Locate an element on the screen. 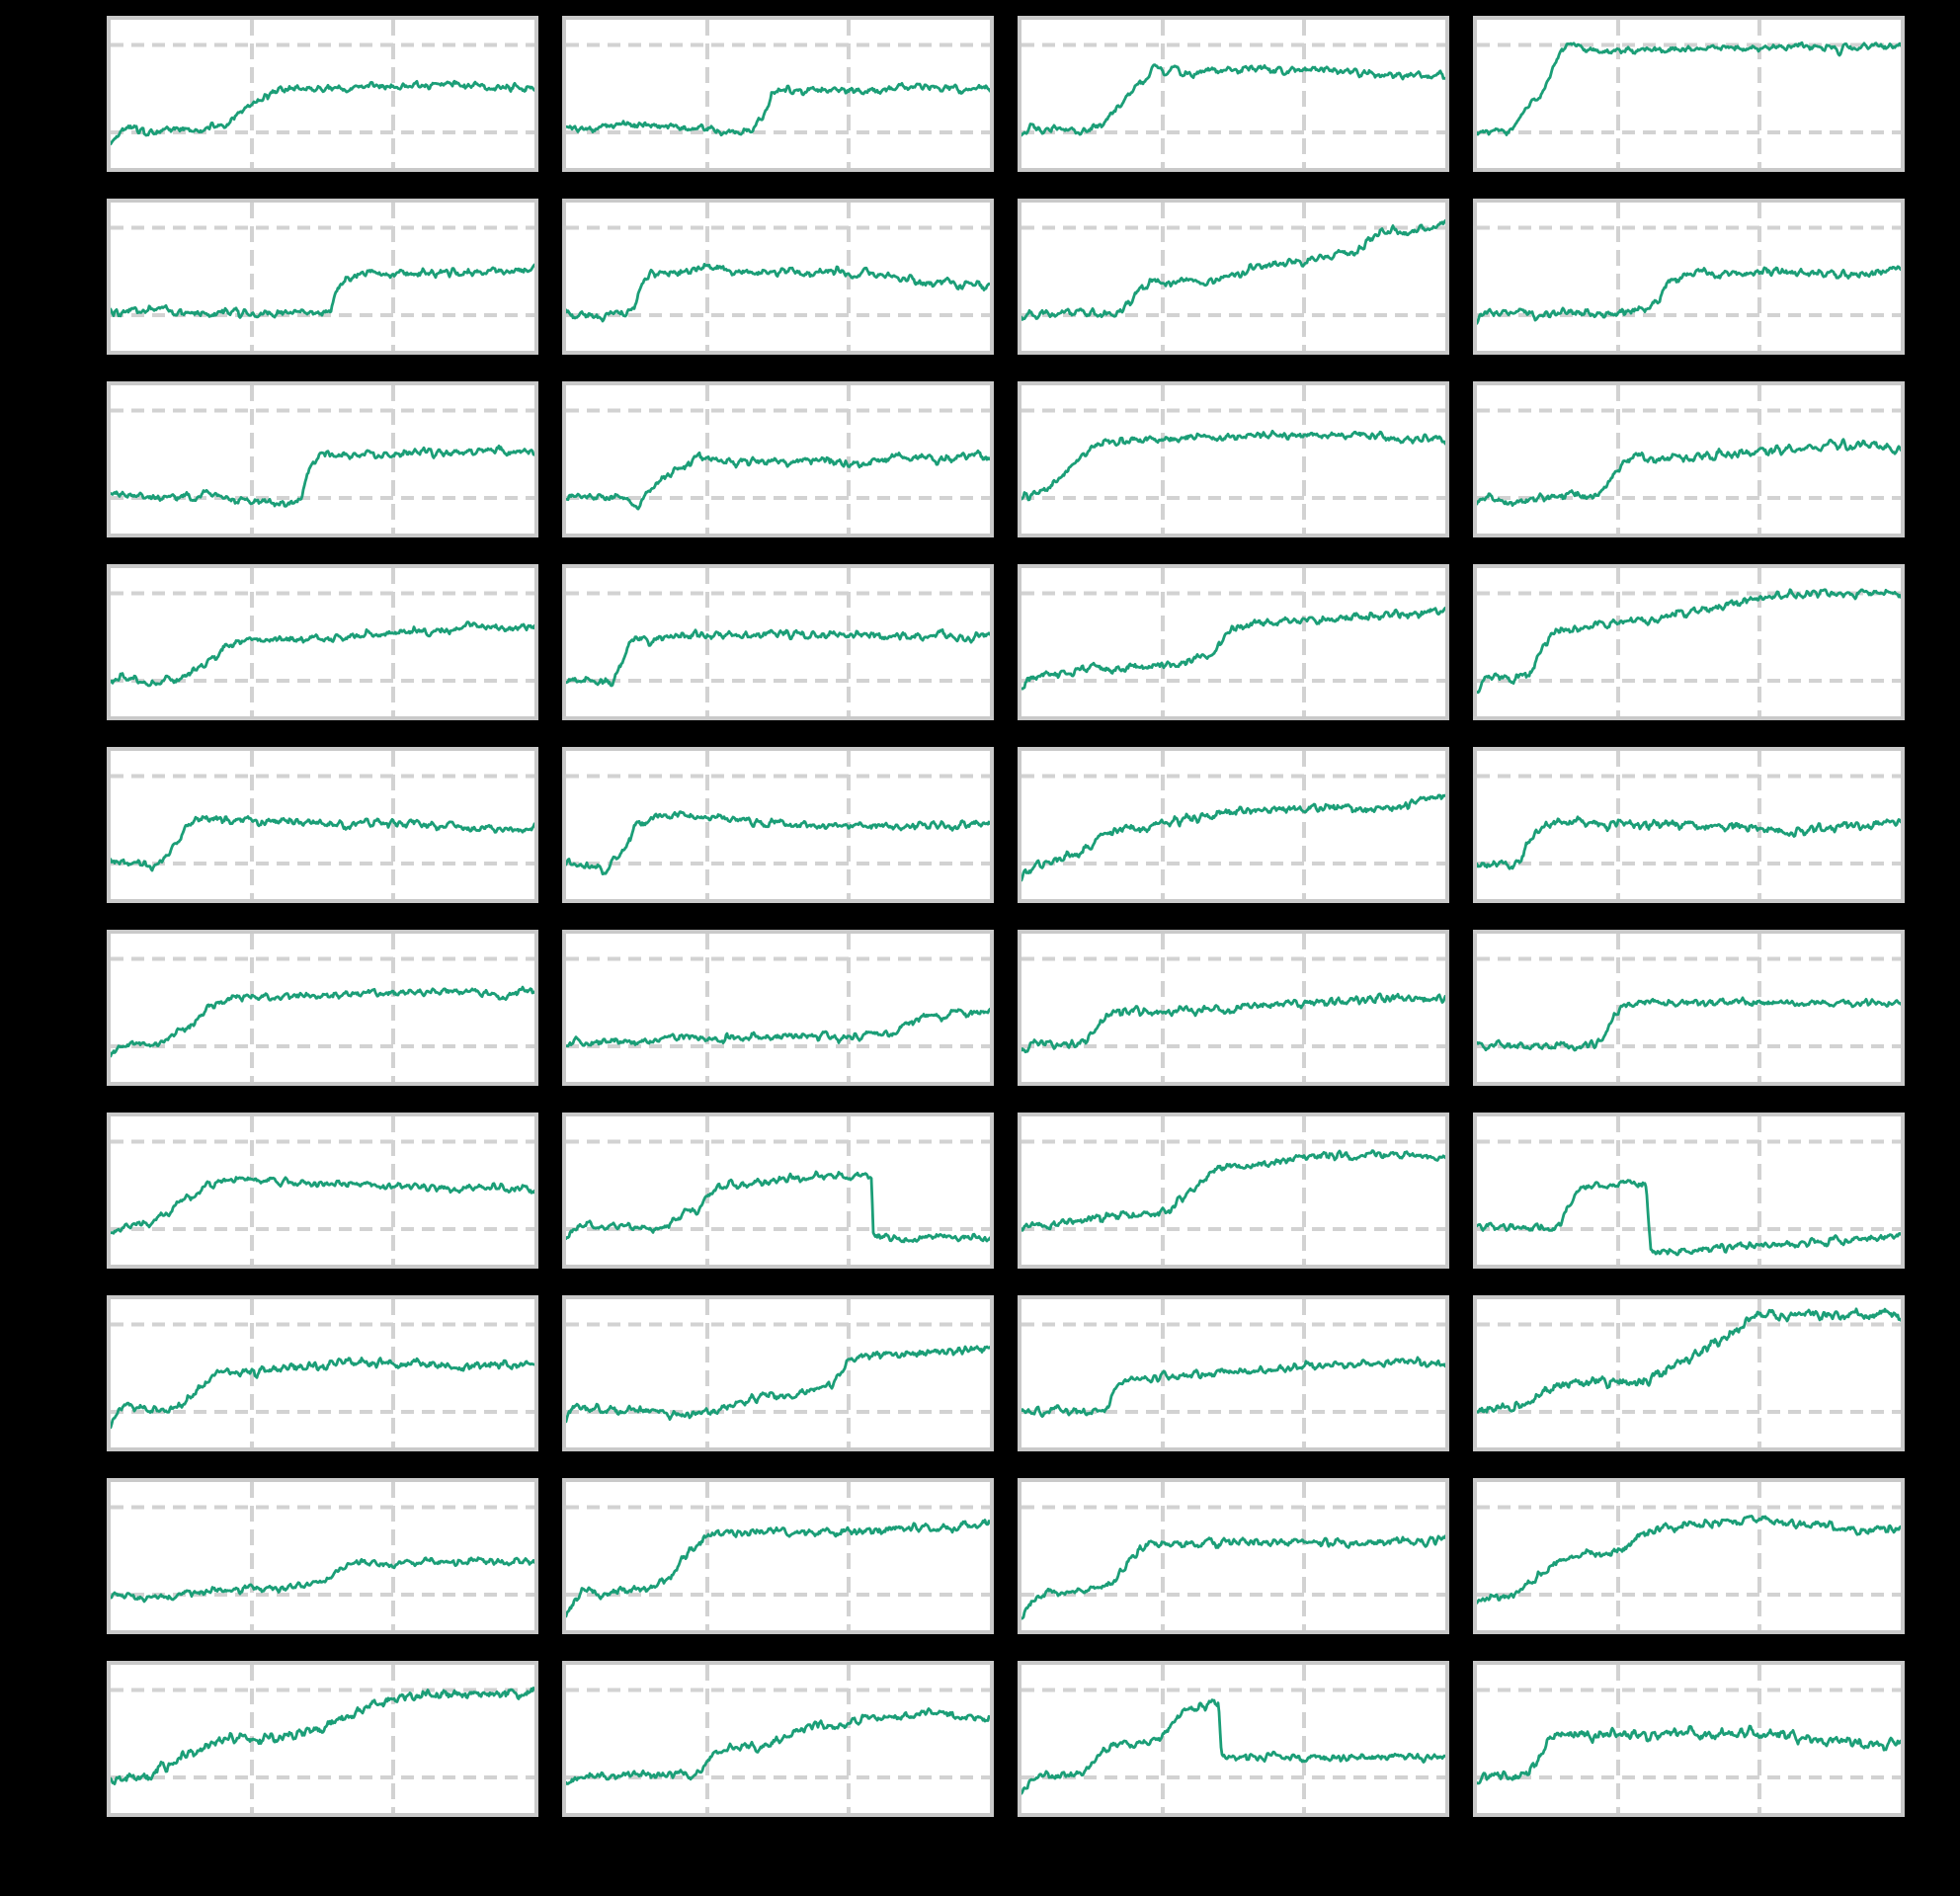 The image size is (1960, 1896). line-chart-r2c1 is located at coordinates (322, 277).